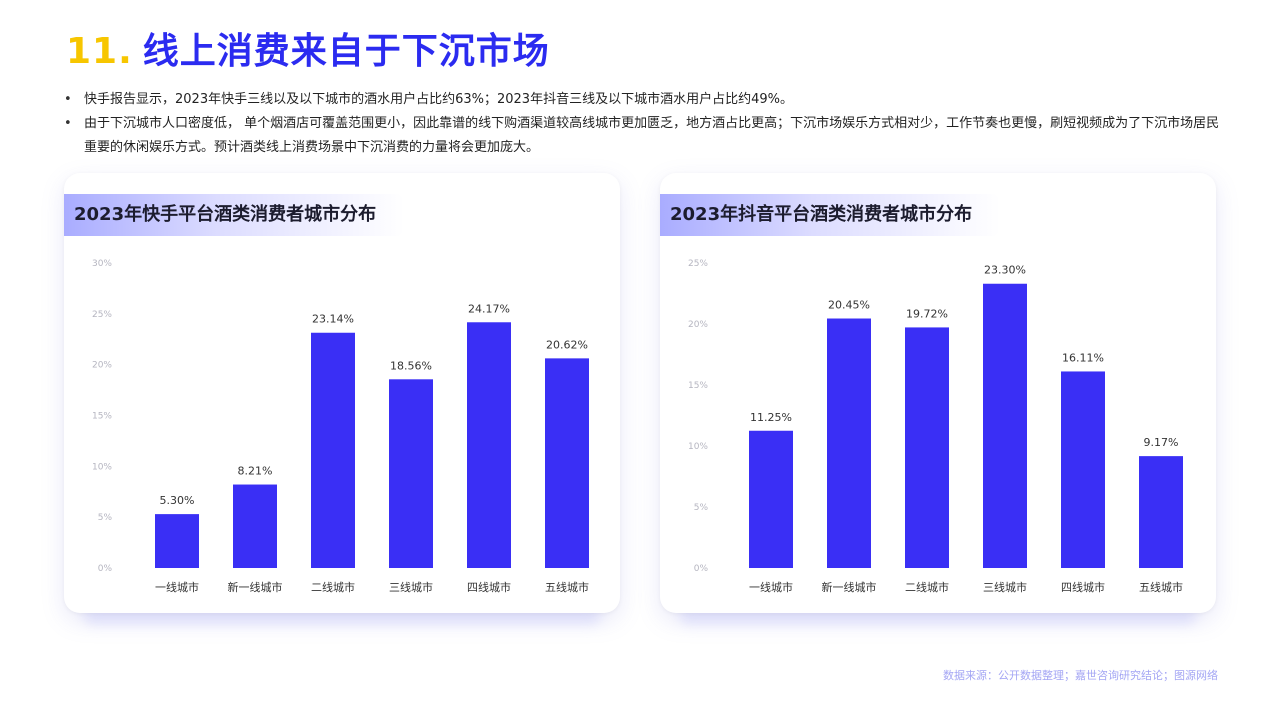 The image size is (1280, 720). I want to click on data-label: 19.72%, so click(927, 313).